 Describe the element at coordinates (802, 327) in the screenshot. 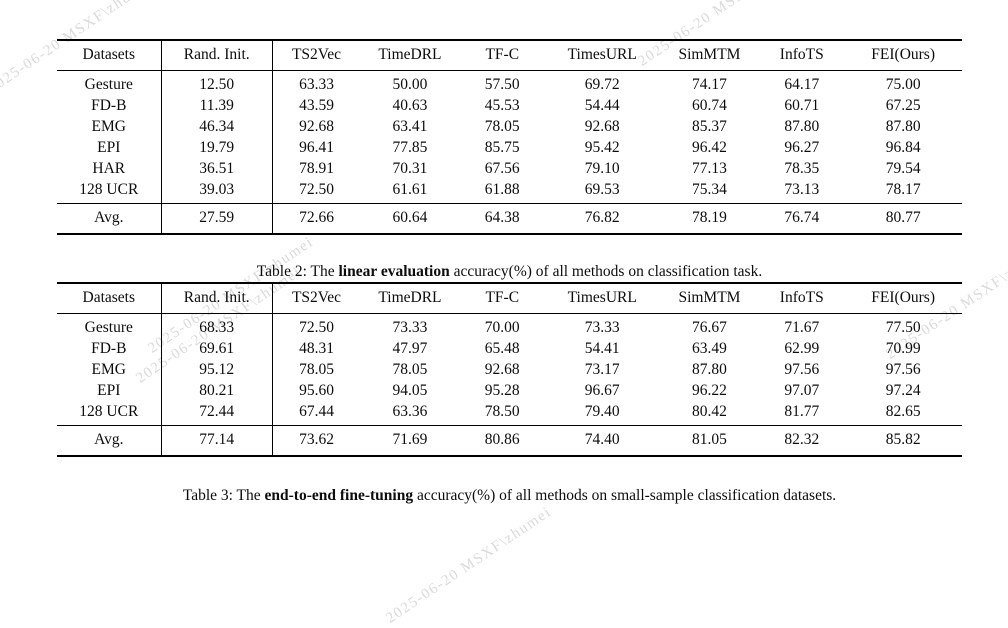

I see `value-cell: 71.67` at that location.